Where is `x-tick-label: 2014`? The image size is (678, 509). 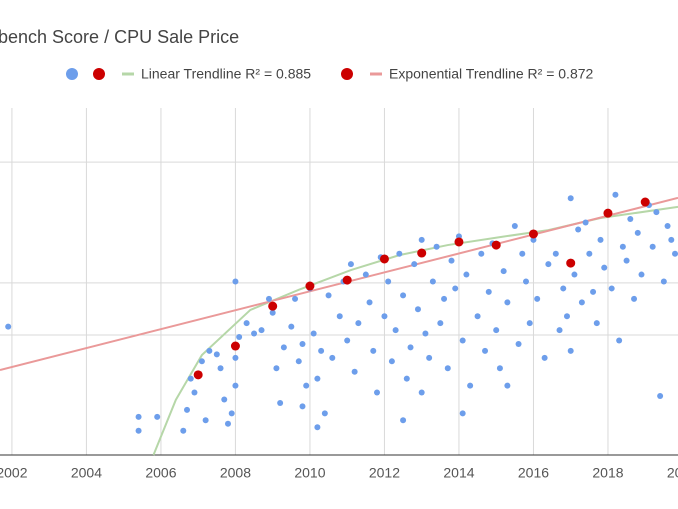
x-tick-label: 2014 is located at coordinates (458, 473).